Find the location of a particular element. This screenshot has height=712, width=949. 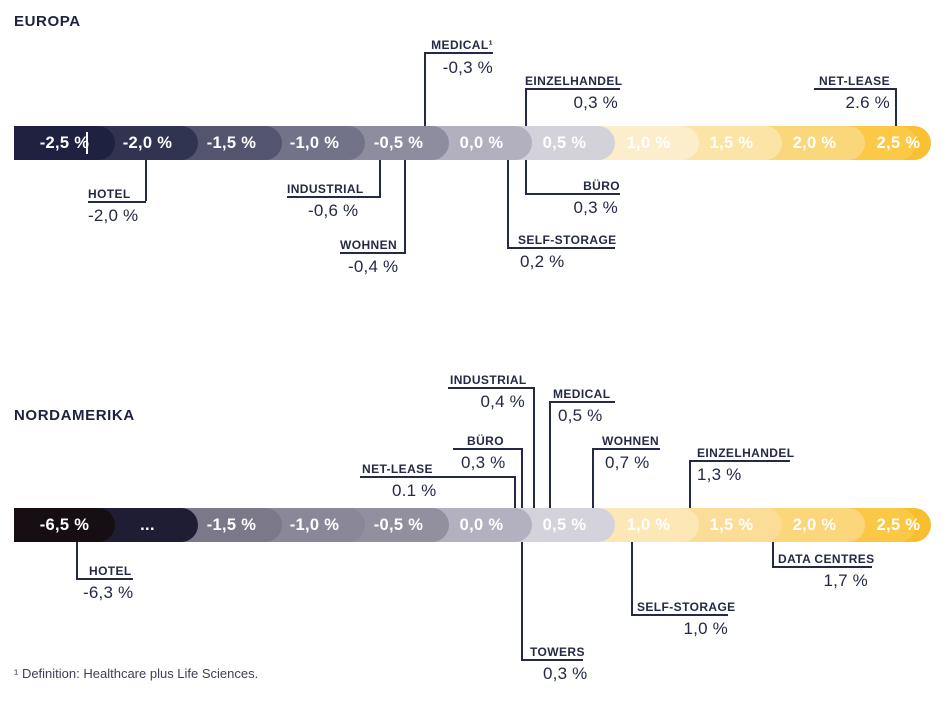

eu-hotel-connector-line is located at coordinates (146, 180).